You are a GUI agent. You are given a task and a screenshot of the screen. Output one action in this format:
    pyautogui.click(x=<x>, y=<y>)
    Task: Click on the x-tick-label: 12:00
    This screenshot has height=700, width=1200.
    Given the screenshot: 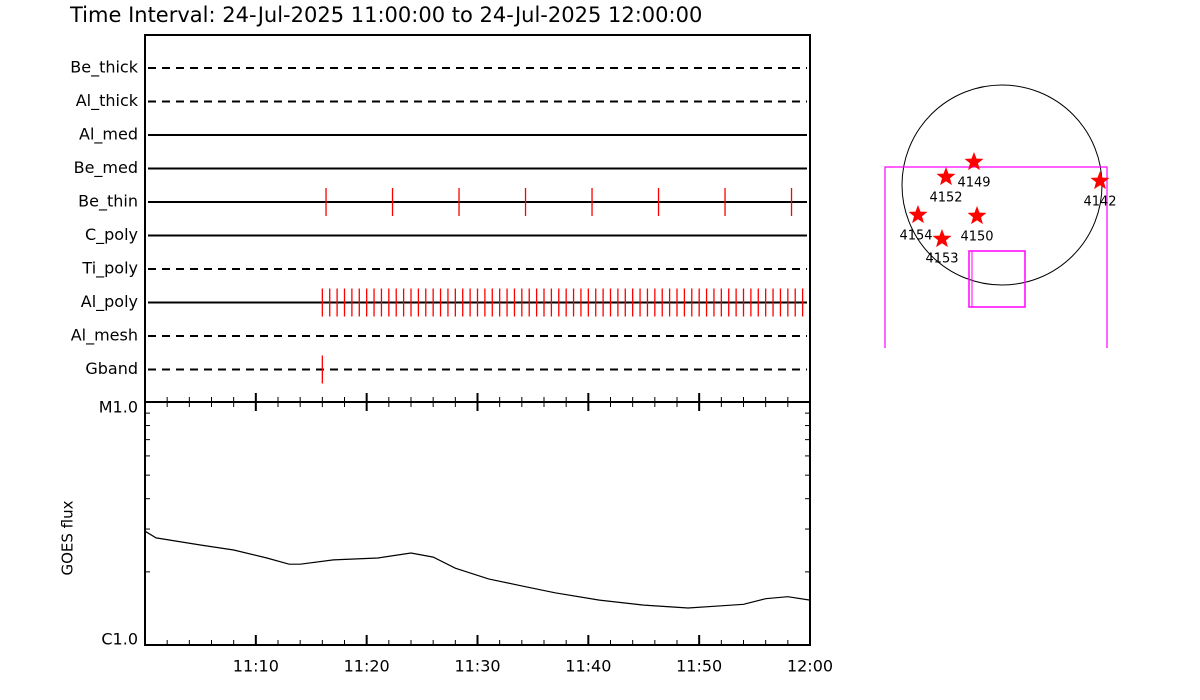 What is the action you would take?
    pyautogui.click(x=810, y=666)
    